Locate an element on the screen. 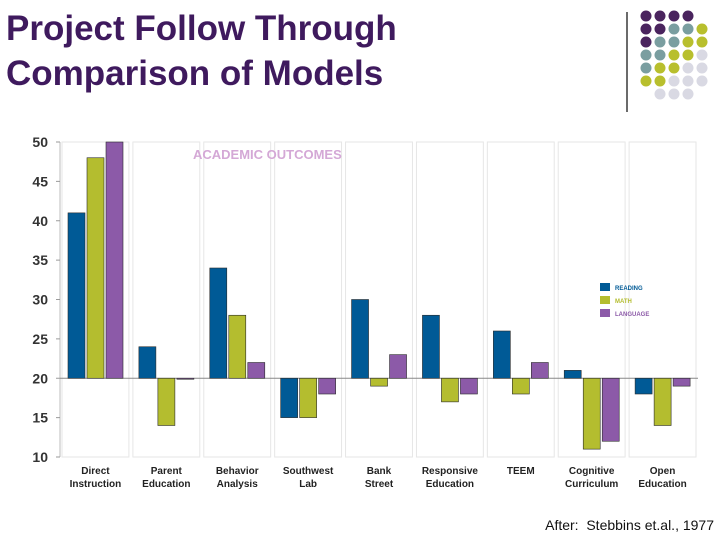 Image resolution: width=720 pixels, height=540 pixels. title-line-1: Project Follow Through is located at coordinates (201, 28).